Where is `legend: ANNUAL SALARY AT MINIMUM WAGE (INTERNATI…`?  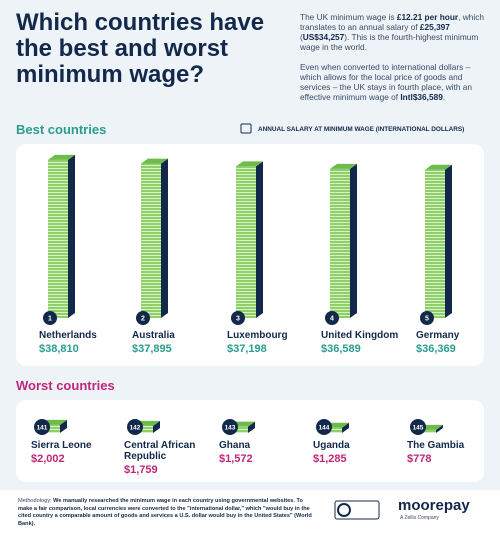
legend: ANNUAL SALARY AT MINIMUM WAGE (INTERNATI… is located at coordinates (361, 129).